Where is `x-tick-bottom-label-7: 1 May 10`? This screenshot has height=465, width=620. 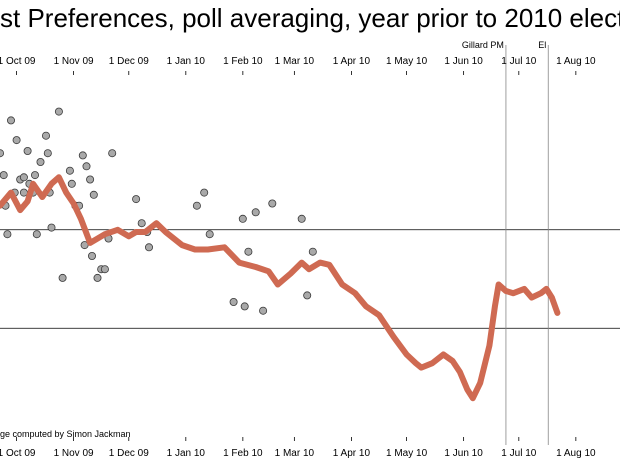 x-tick-bottom-label-7: 1 May 10 is located at coordinates (407, 453).